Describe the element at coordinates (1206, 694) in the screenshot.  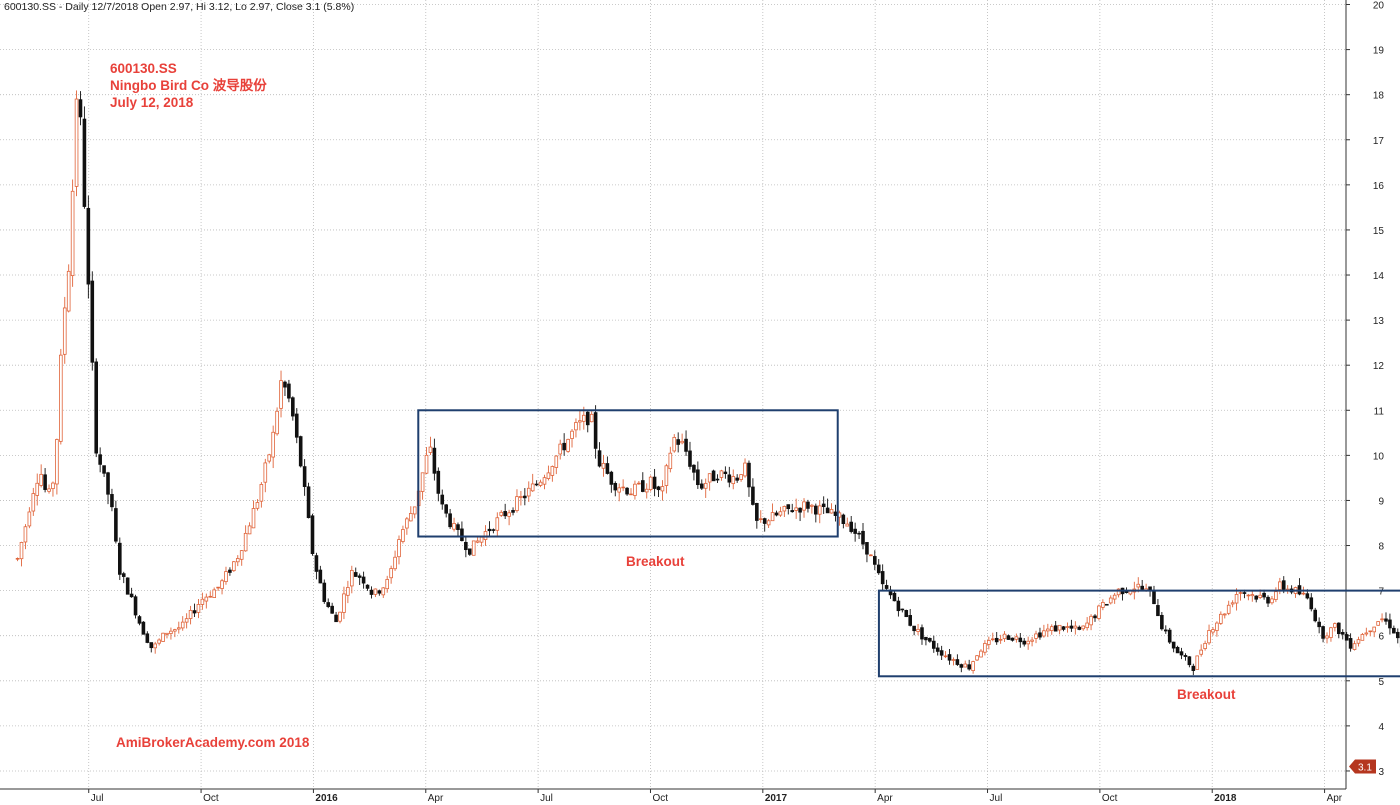
I see `annotation-breakout-2: Breakout` at that location.